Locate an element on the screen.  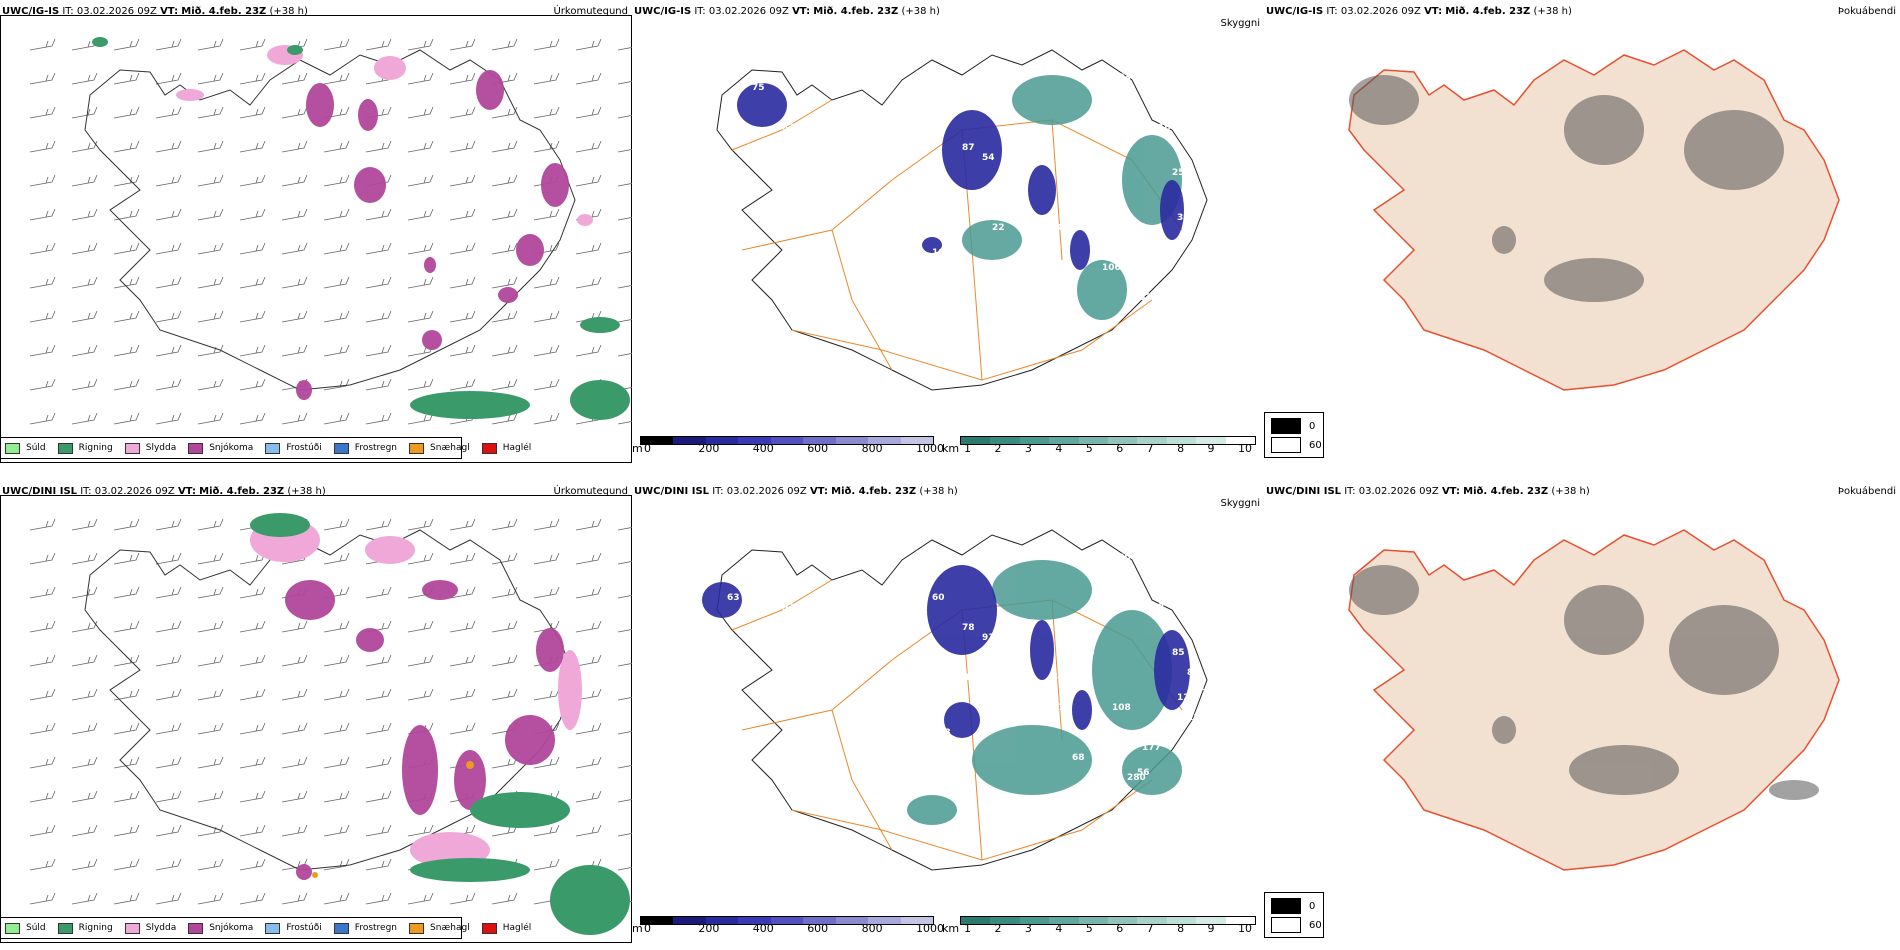
colorbar-tick: 1 is located at coordinates (967, 928).